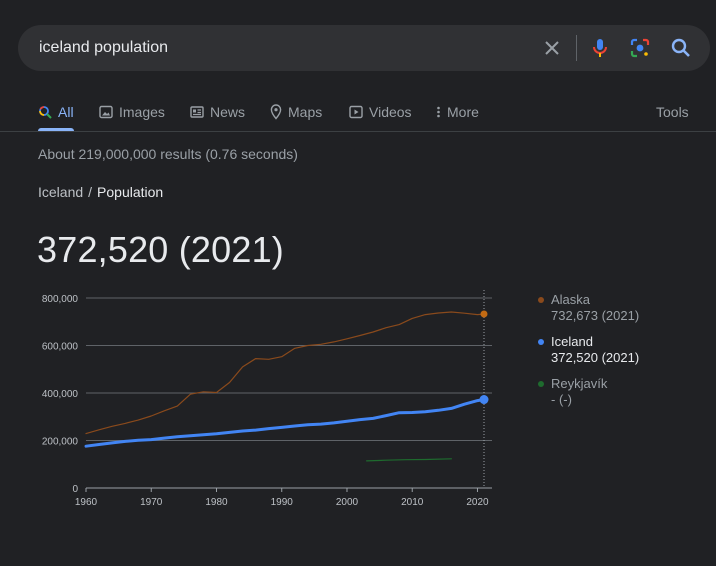  Describe the element at coordinates (595, 357) in the screenshot. I see `legend-value: 372,520 (2021)` at that location.